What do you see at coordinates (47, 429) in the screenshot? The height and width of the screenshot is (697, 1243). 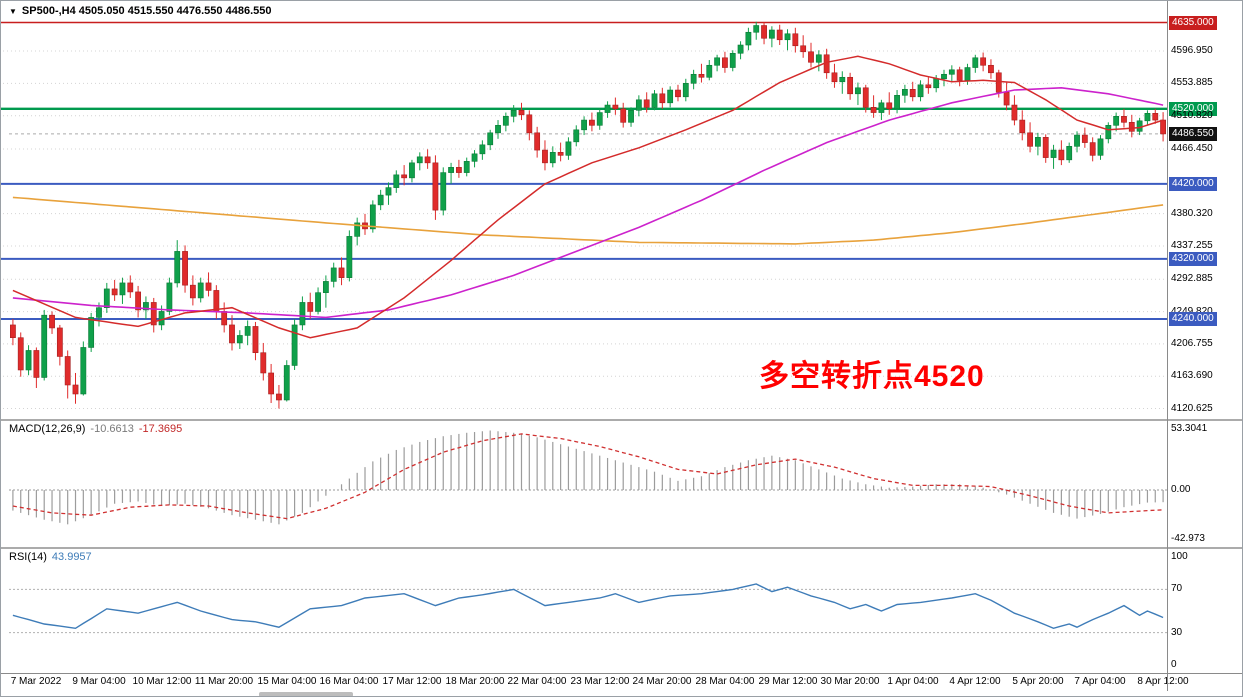 I see `macd-name: MACD(12,26,9)` at bounding box center [47, 429].